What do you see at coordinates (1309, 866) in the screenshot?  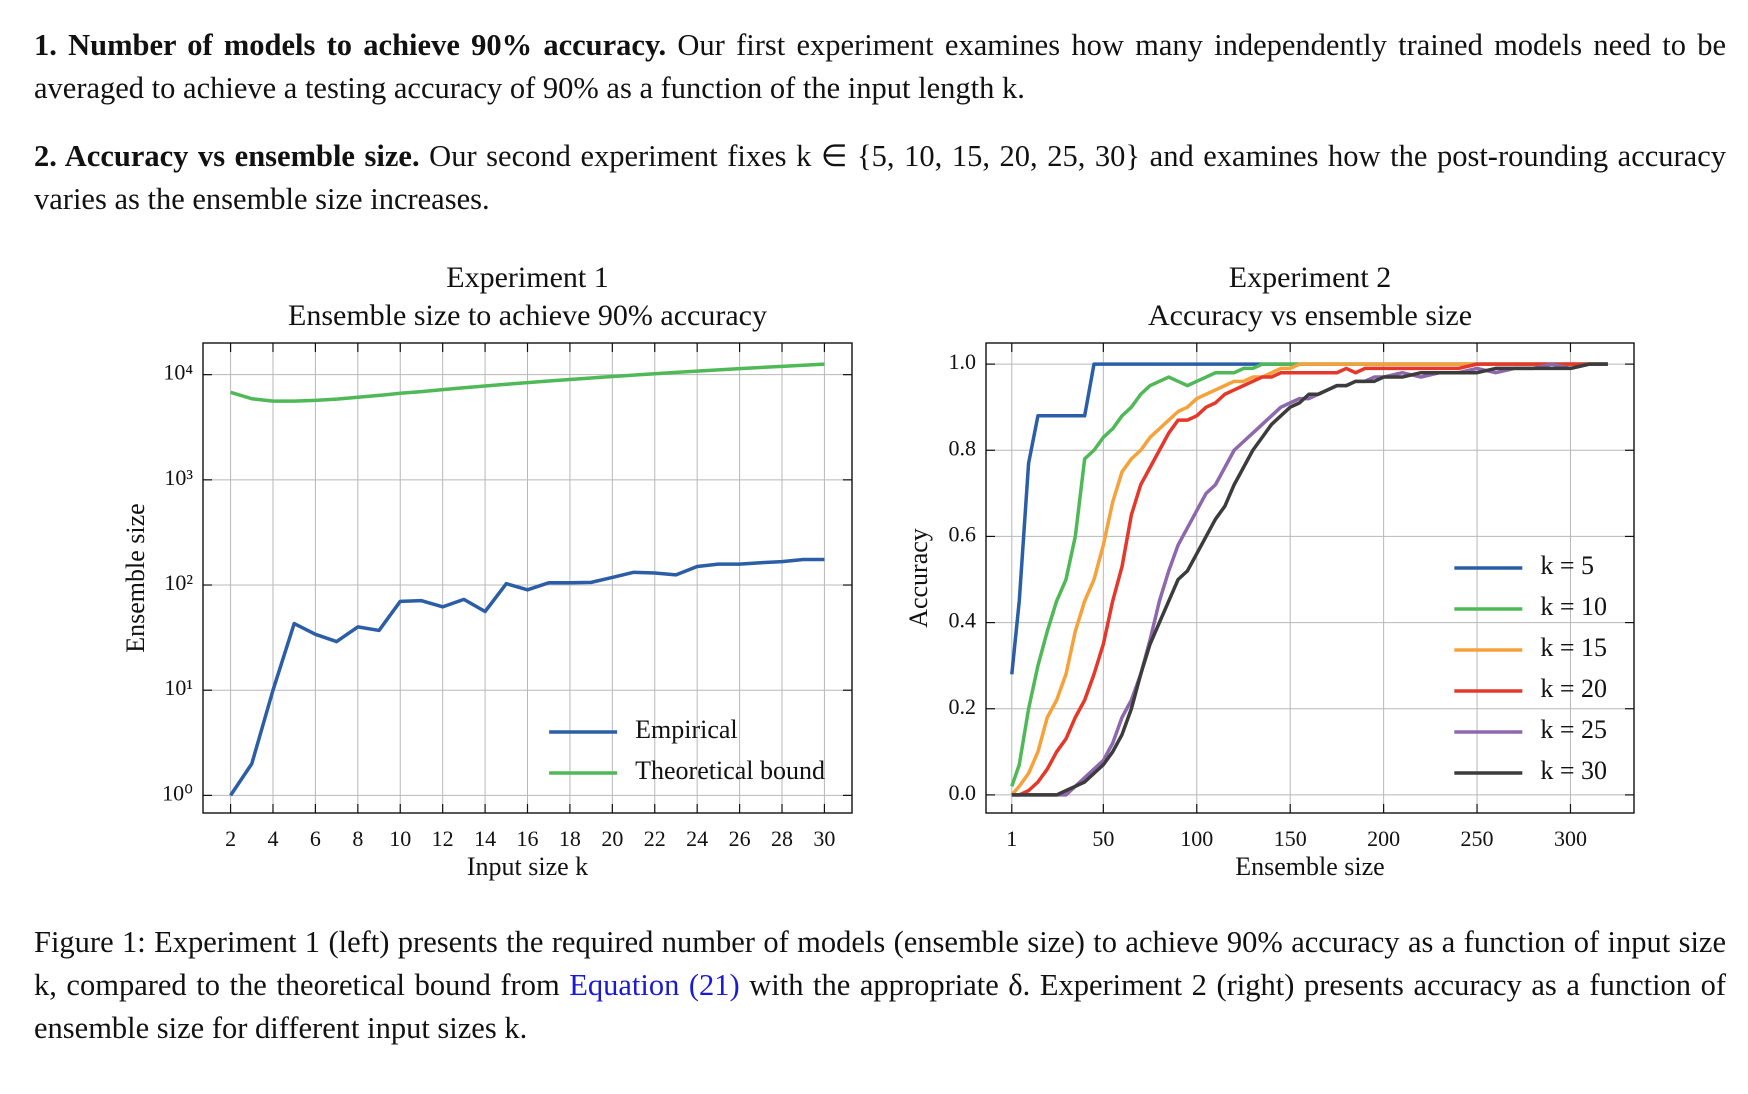 I see `x-axis-label: Ensemble size` at bounding box center [1309, 866].